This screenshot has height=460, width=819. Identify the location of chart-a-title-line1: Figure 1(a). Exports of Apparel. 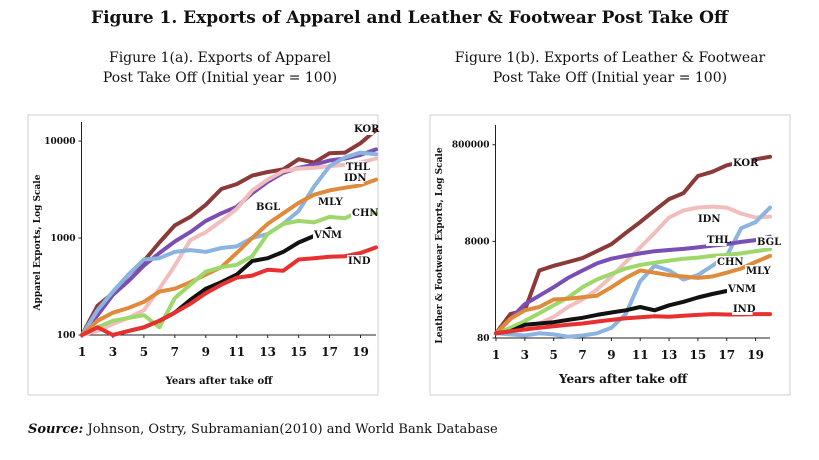
(220, 58).